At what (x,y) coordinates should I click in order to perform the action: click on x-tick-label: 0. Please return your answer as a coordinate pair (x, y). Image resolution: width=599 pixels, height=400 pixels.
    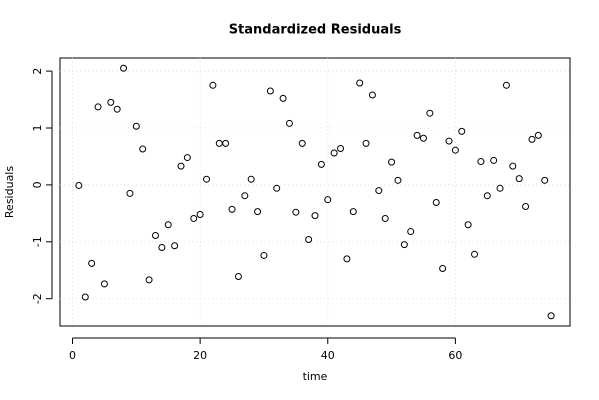
    Looking at the image, I should click on (72, 355).